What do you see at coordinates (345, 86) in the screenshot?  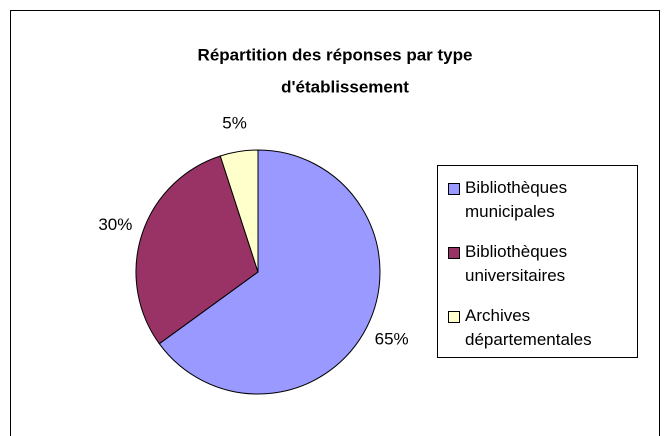 I see `chart-title: d'établissement` at bounding box center [345, 86].